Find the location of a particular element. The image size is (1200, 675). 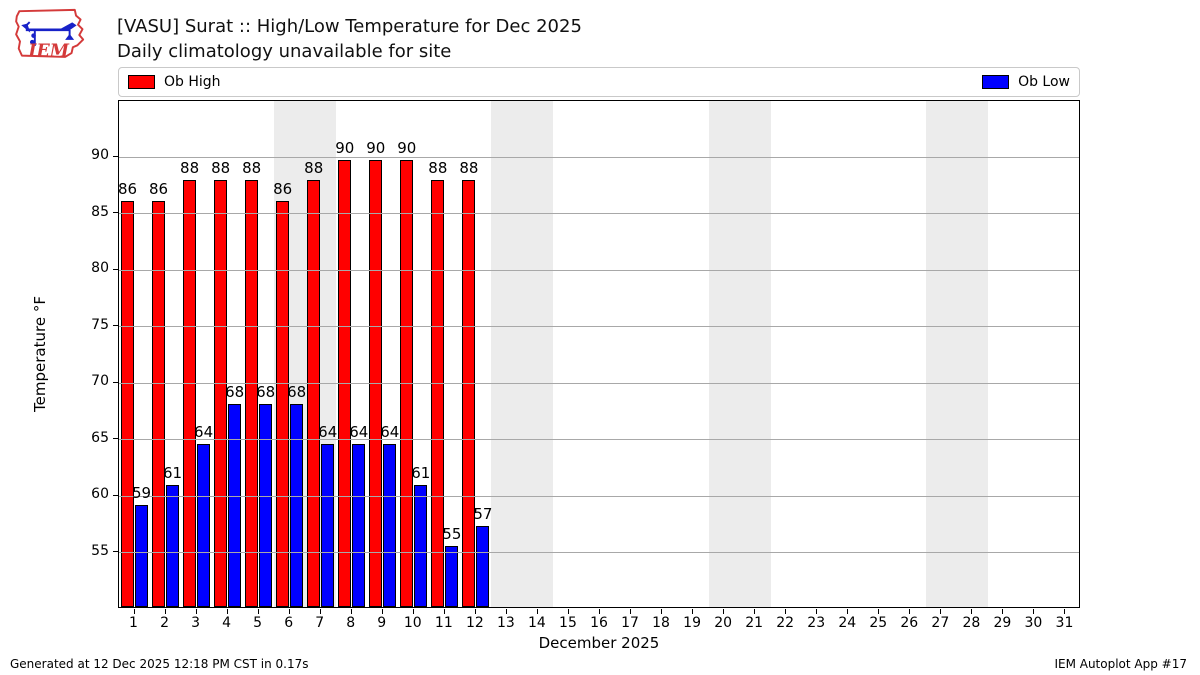

y-tick-label: 55 is located at coordinates (100, 550).